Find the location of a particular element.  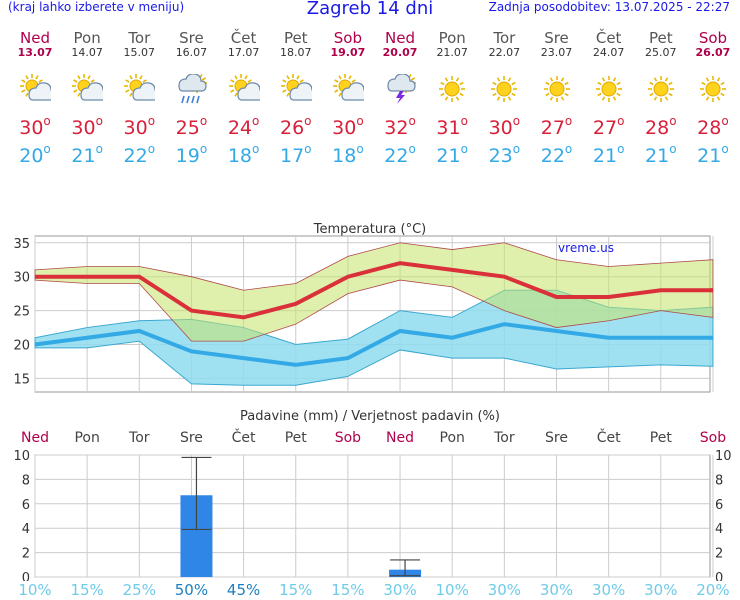

day-date: 21.07 is located at coordinates (452, 52).